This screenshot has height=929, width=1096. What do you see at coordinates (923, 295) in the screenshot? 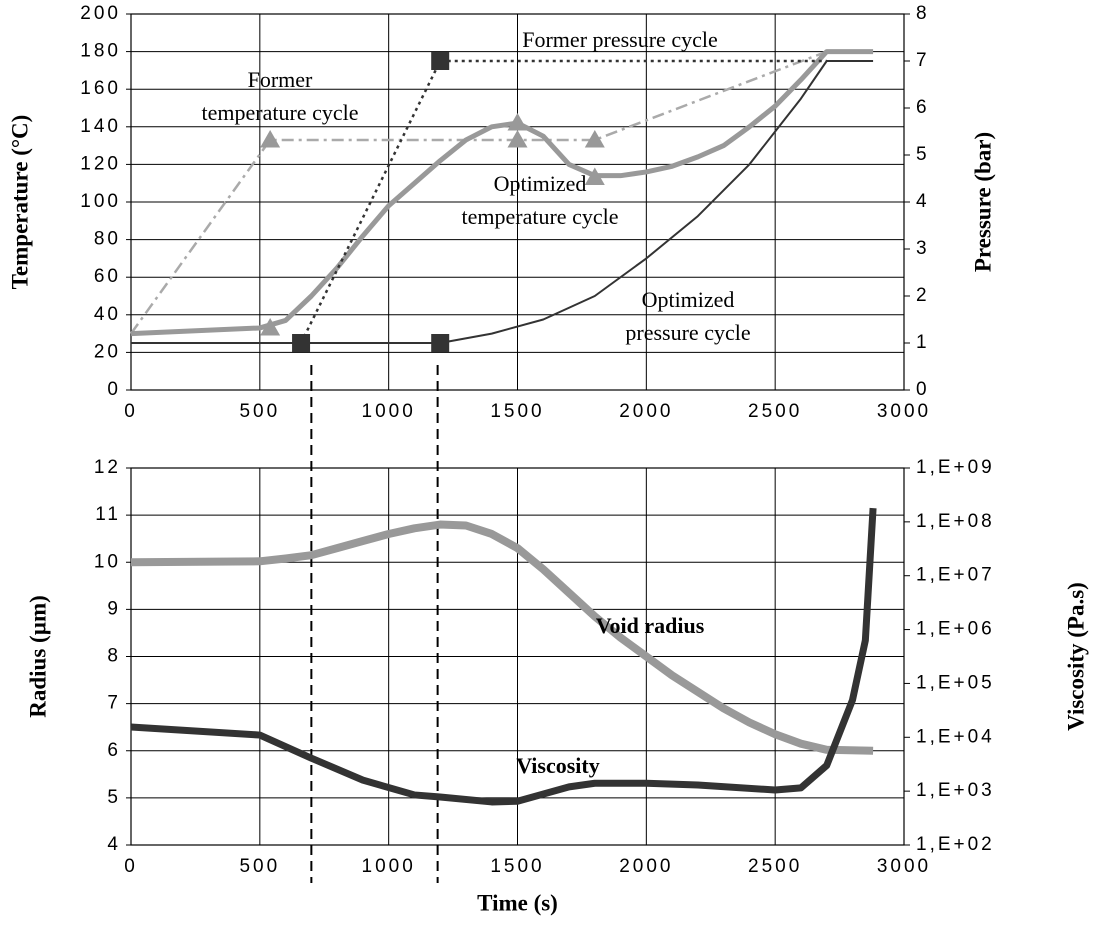
I see `y2-tick-label: 2` at bounding box center [923, 295].